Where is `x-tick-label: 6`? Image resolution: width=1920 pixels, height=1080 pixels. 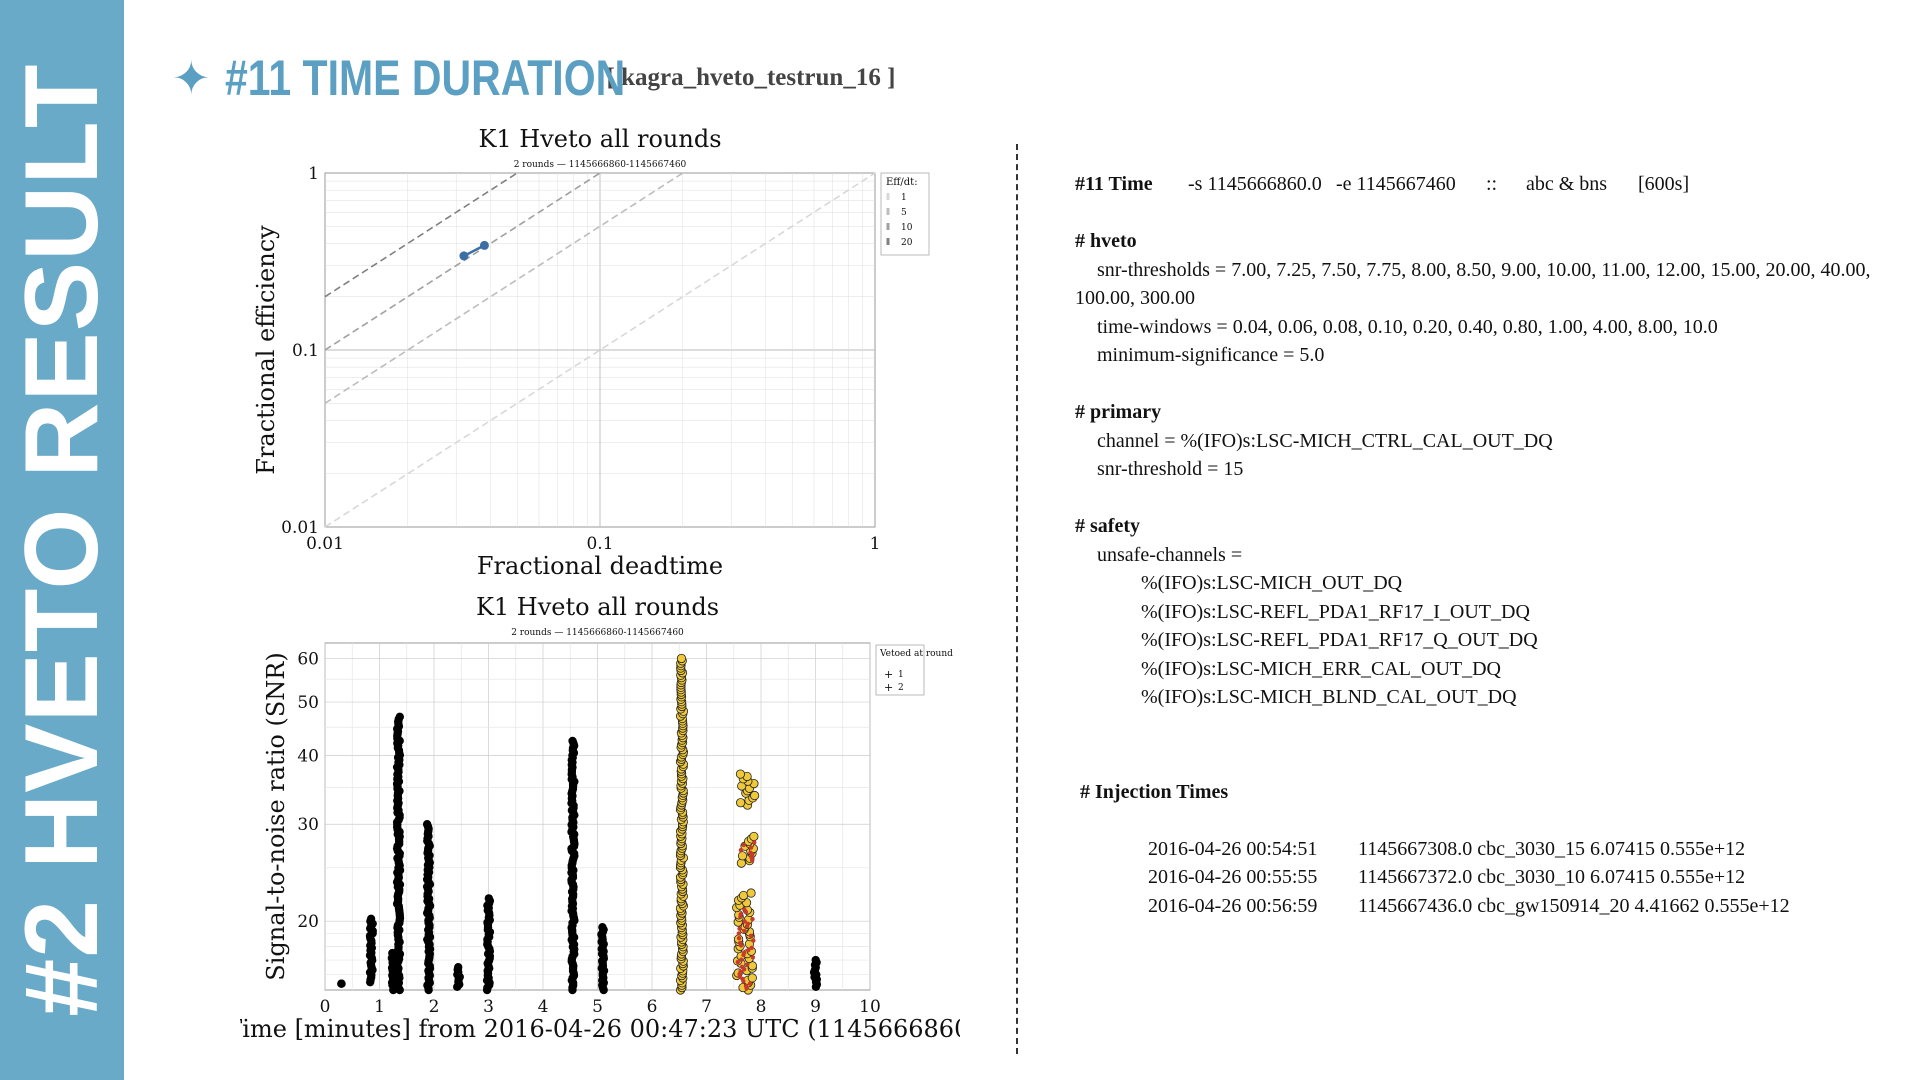
x-tick-label: 6 is located at coordinates (652, 1007).